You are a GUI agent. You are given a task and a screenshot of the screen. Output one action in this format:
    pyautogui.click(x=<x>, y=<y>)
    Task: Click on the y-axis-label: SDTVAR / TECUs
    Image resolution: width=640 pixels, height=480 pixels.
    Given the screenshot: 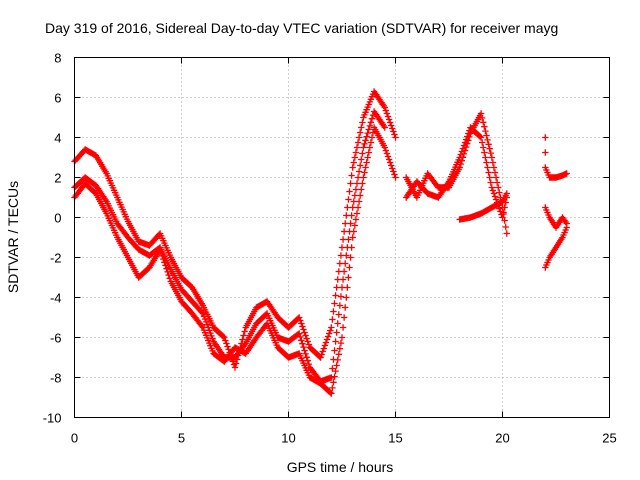 What is the action you would take?
    pyautogui.click(x=13, y=237)
    